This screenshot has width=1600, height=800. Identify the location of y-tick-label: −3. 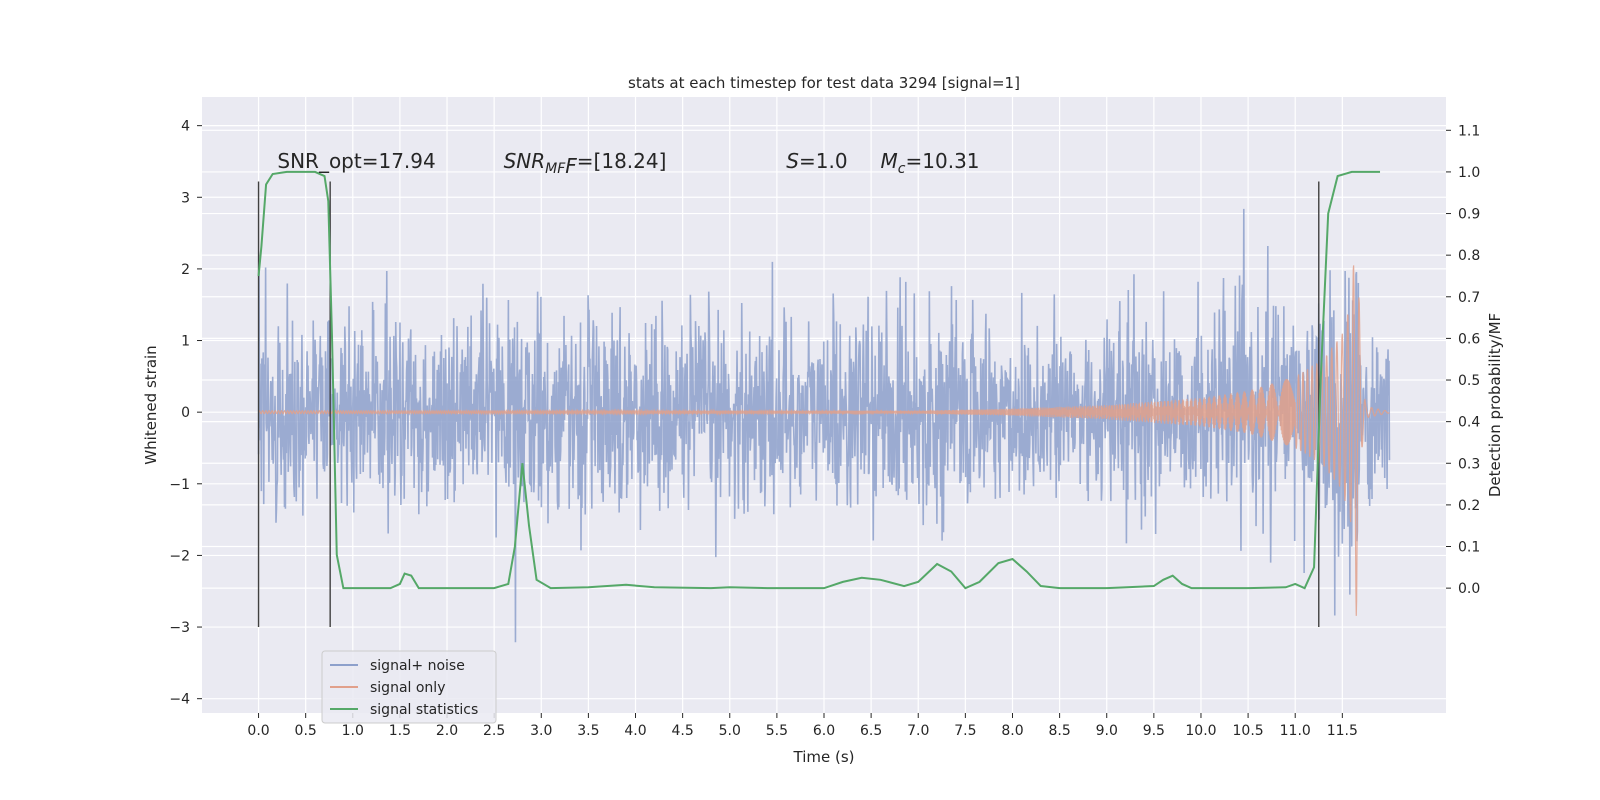
(179, 628).